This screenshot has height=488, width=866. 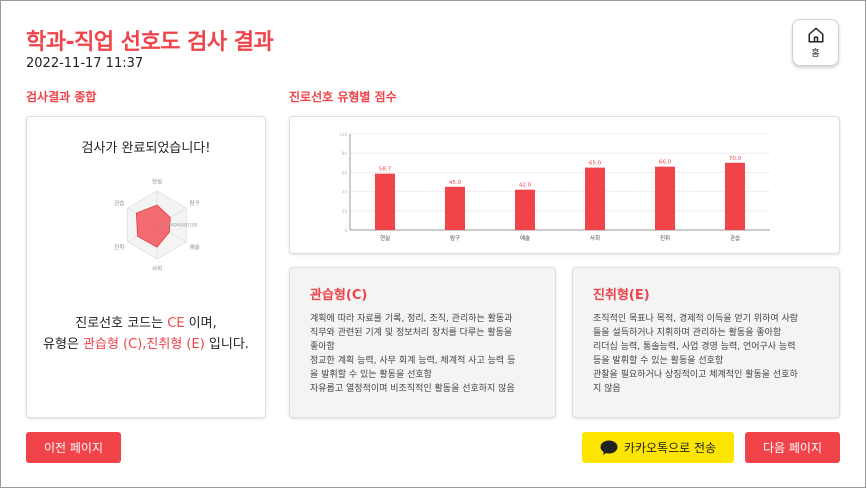 What do you see at coordinates (121, 323) in the screenshot?
I see `code-prefix: 진로선호 코드는` at bounding box center [121, 323].